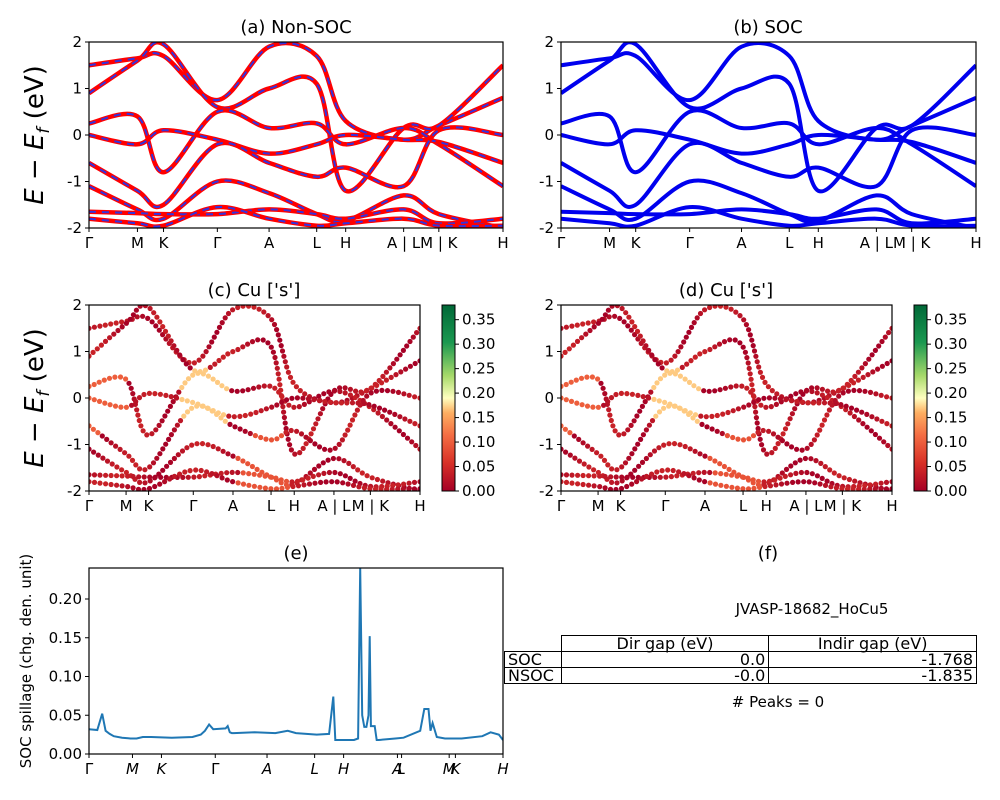 The height and width of the screenshot is (800, 1000). Describe the element at coordinates (768, 135) in the screenshot. I see `band-group-b` at that location.